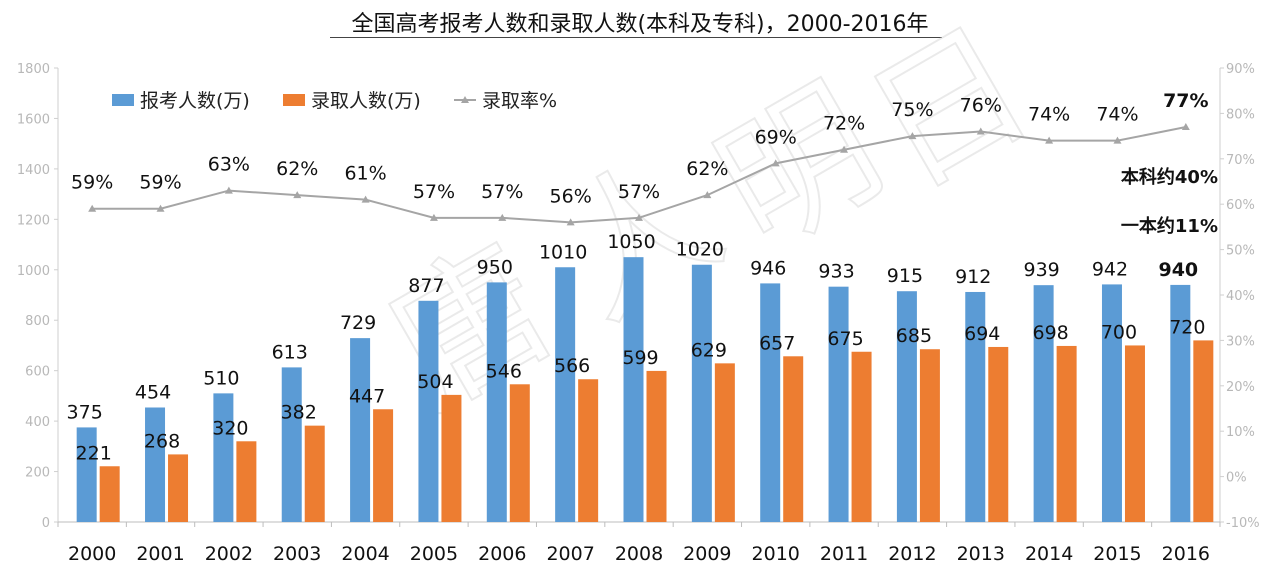  What do you see at coordinates (230, 428) in the screenshot?
I see `data-label-admitted: 320` at bounding box center [230, 428].